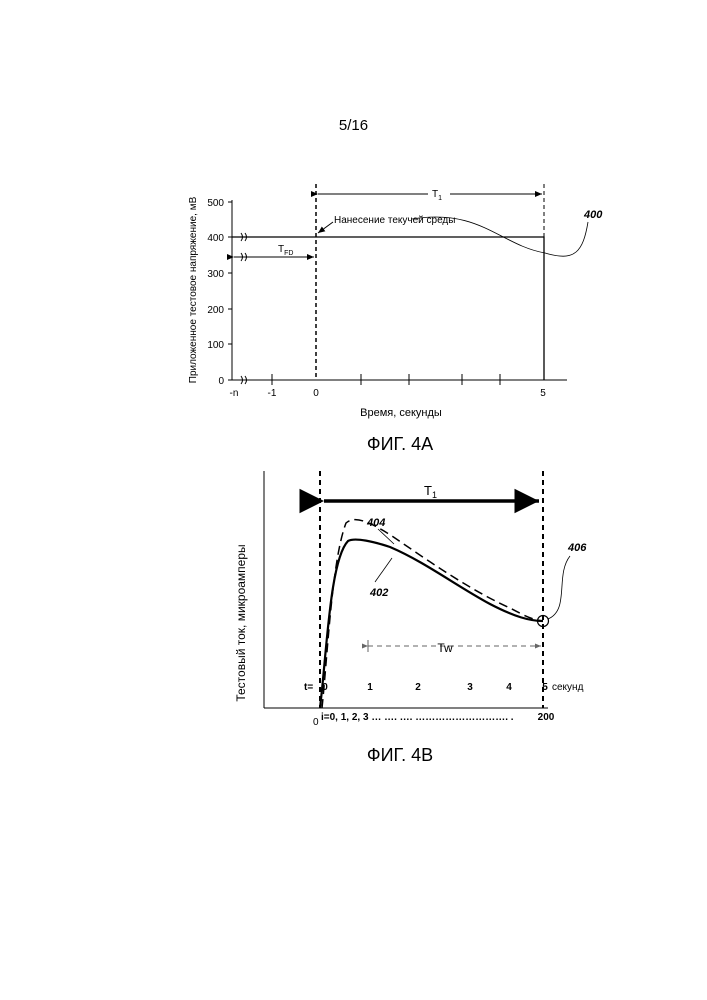 Image resolution: width=707 pixels, height=1000 pixels. What do you see at coordinates (325, 227) in the screenshot?
I see `fig4a-annotation-arrow` at bounding box center [325, 227].